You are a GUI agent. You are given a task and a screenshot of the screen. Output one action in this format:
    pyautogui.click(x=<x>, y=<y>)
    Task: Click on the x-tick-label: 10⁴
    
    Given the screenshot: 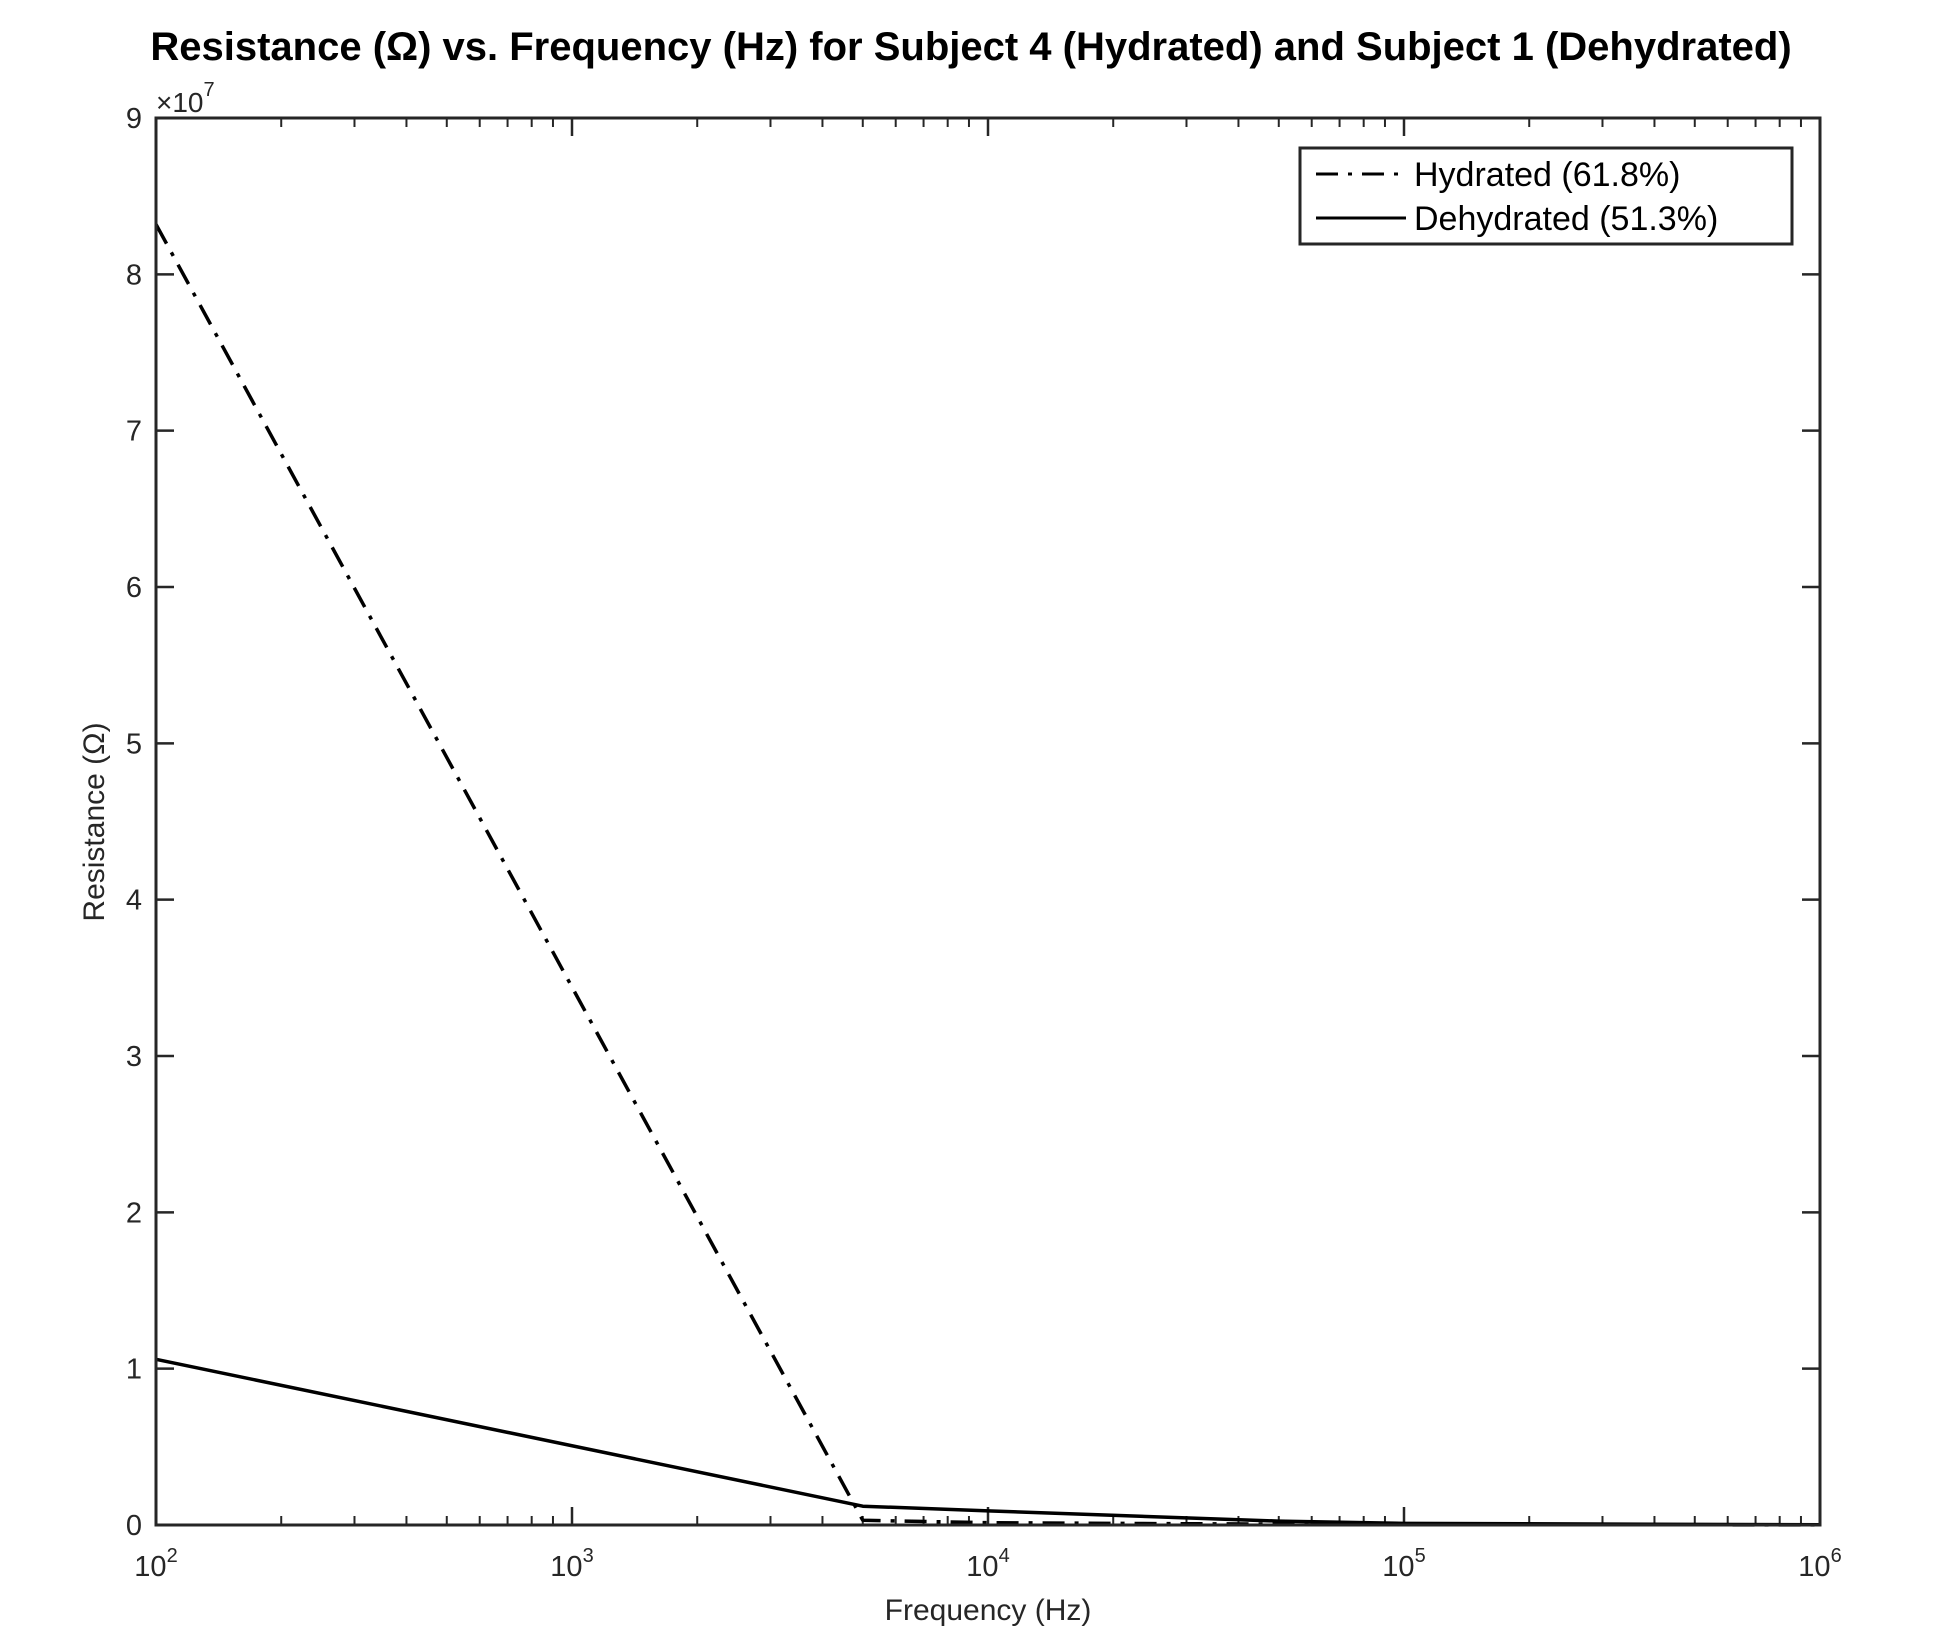 What is the action you would take?
    pyautogui.click(x=987, y=1564)
    